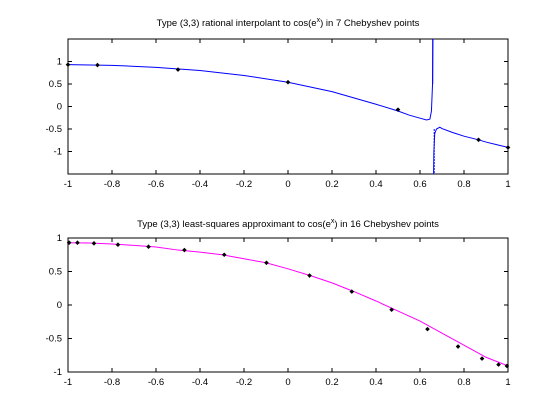 This screenshot has width=560, height=420. What do you see at coordinates (463, 184) in the screenshot?
I see `top-x-tick-label: 0.8` at bounding box center [463, 184].